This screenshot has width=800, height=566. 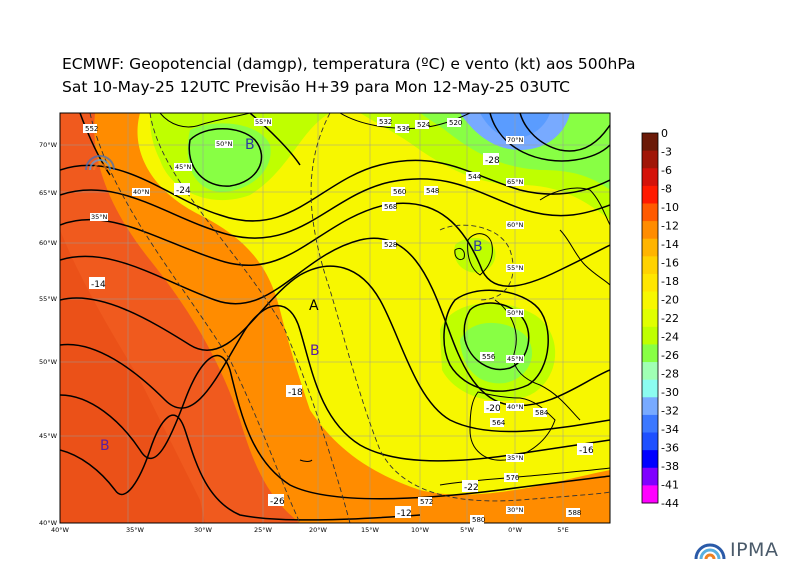 What do you see at coordinates (478, 520) in the screenshot?
I see `svg-text: 580` at bounding box center [478, 520].